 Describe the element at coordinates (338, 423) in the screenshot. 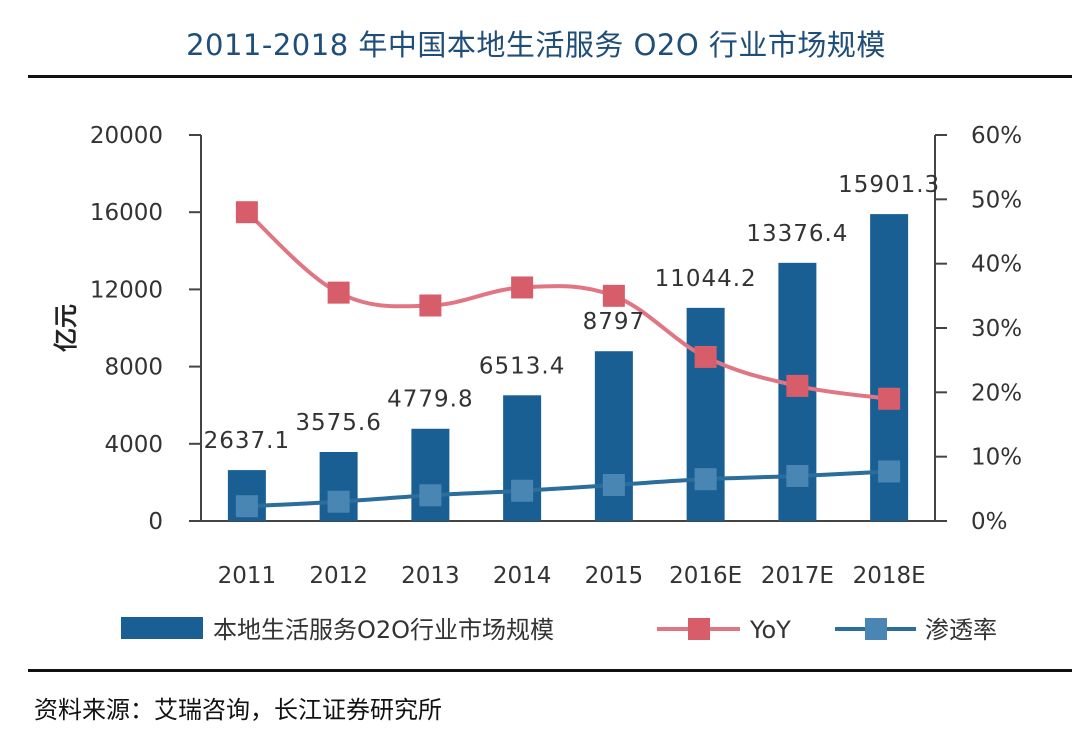

I see `bar-value-label: 3575.6` at that location.